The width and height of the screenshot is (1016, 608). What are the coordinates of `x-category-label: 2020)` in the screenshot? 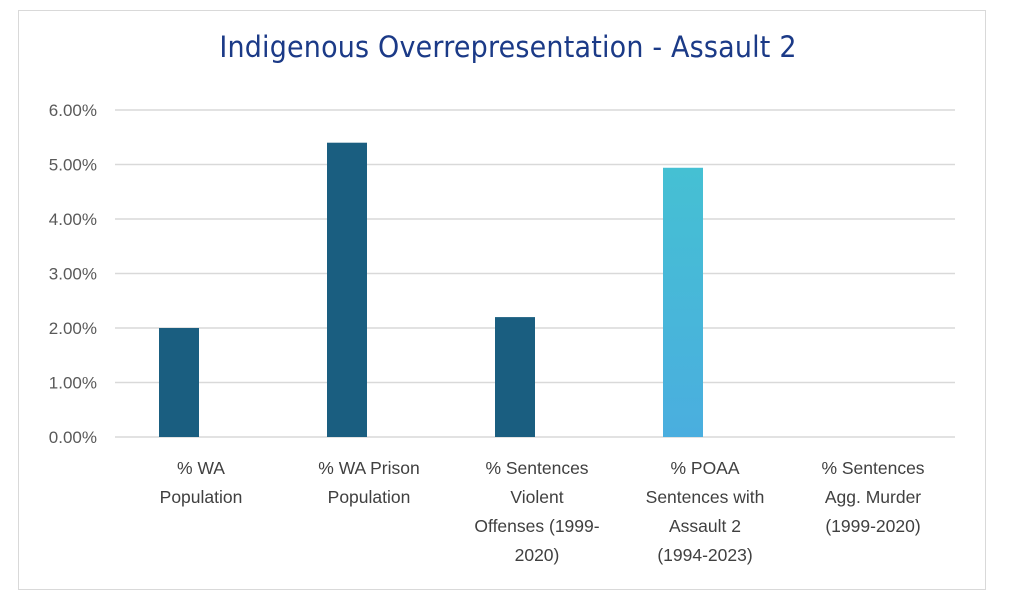 It's located at (537, 555).